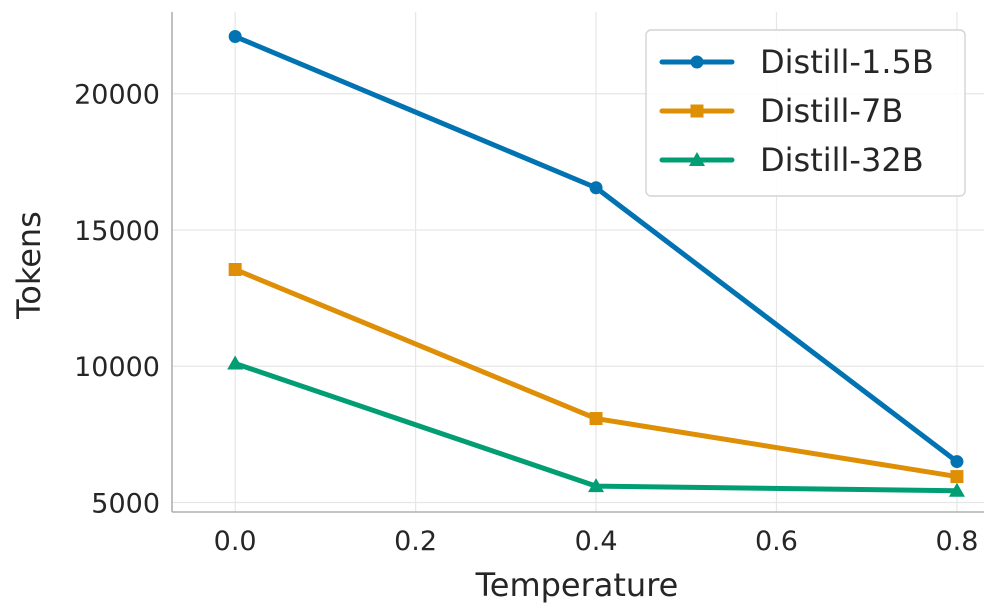 The height and width of the screenshot is (615, 996). What do you see at coordinates (117, 95) in the screenshot?
I see `y-tick-label: 20000` at bounding box center [117, 95].